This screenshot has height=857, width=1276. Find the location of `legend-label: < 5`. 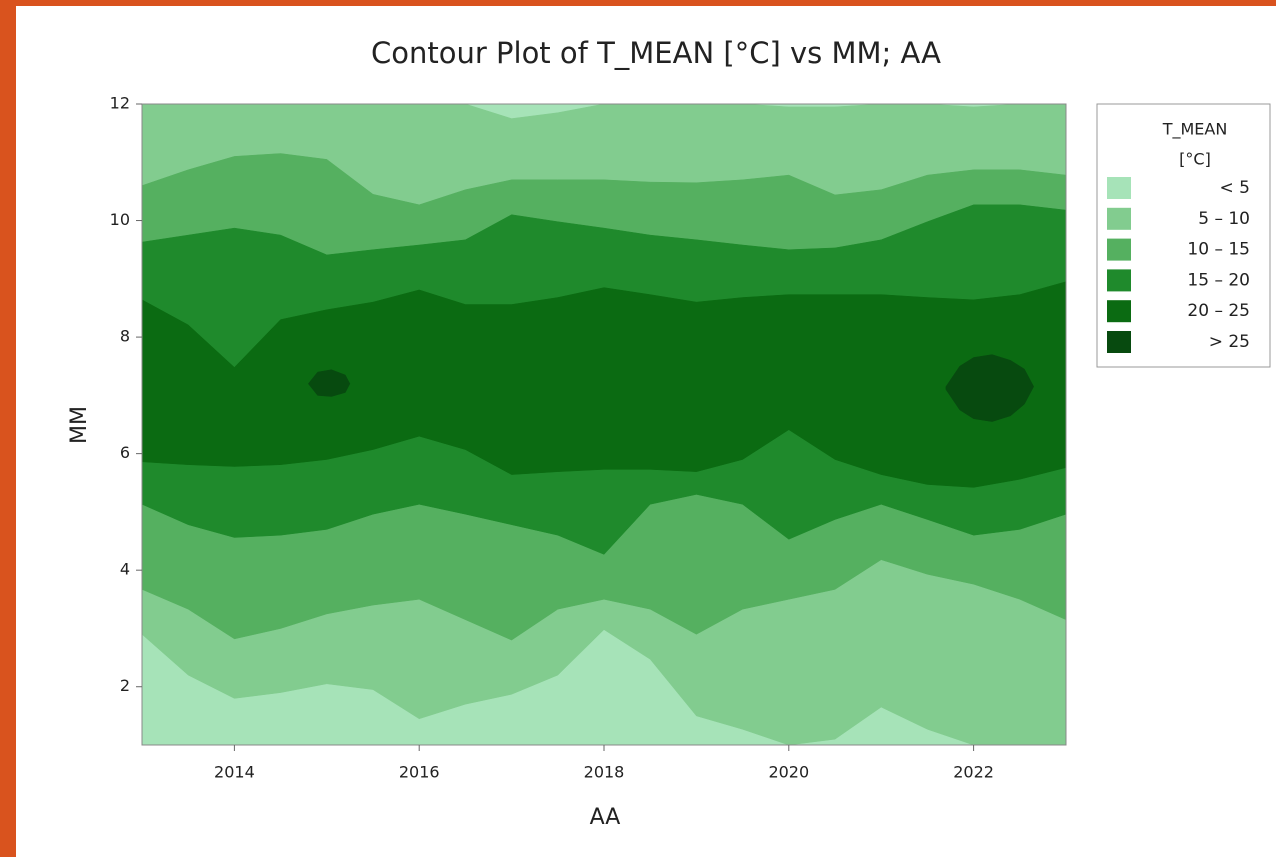

legend-label: < 5 is located at coordinates (1235, 188).